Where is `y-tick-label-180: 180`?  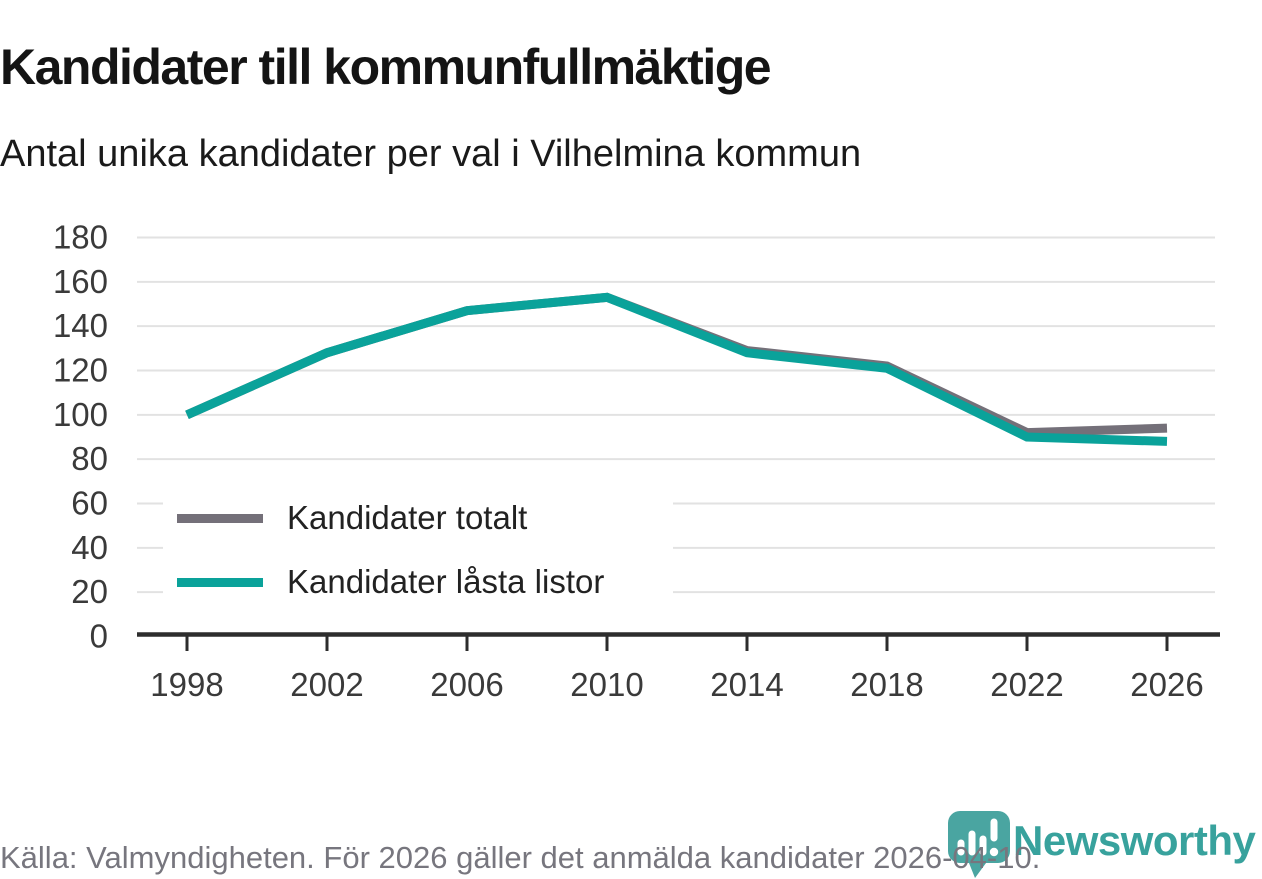 y-tick-label-180: 180 is located at coordinates (80, 236).